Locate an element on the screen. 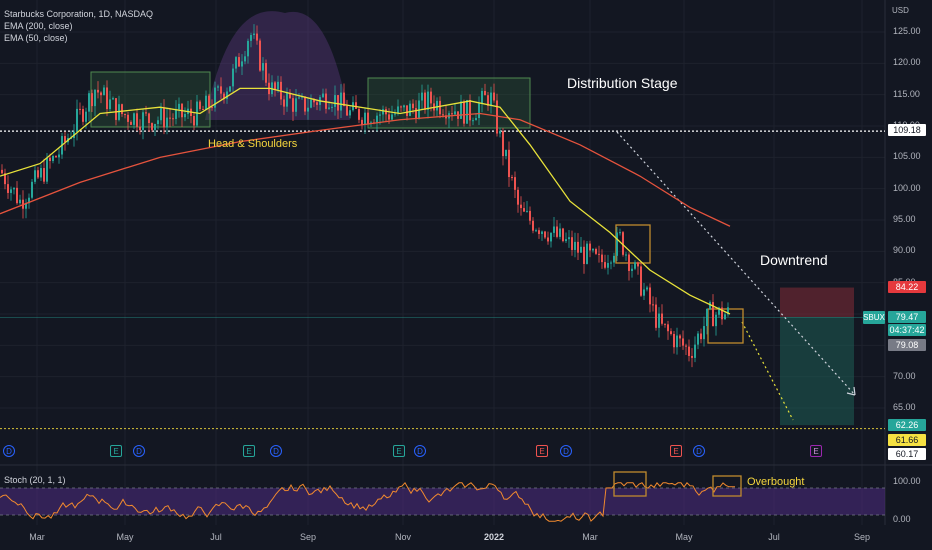  head-shoulders-label: Head & Shoulders is located at coordinates (253, 144).